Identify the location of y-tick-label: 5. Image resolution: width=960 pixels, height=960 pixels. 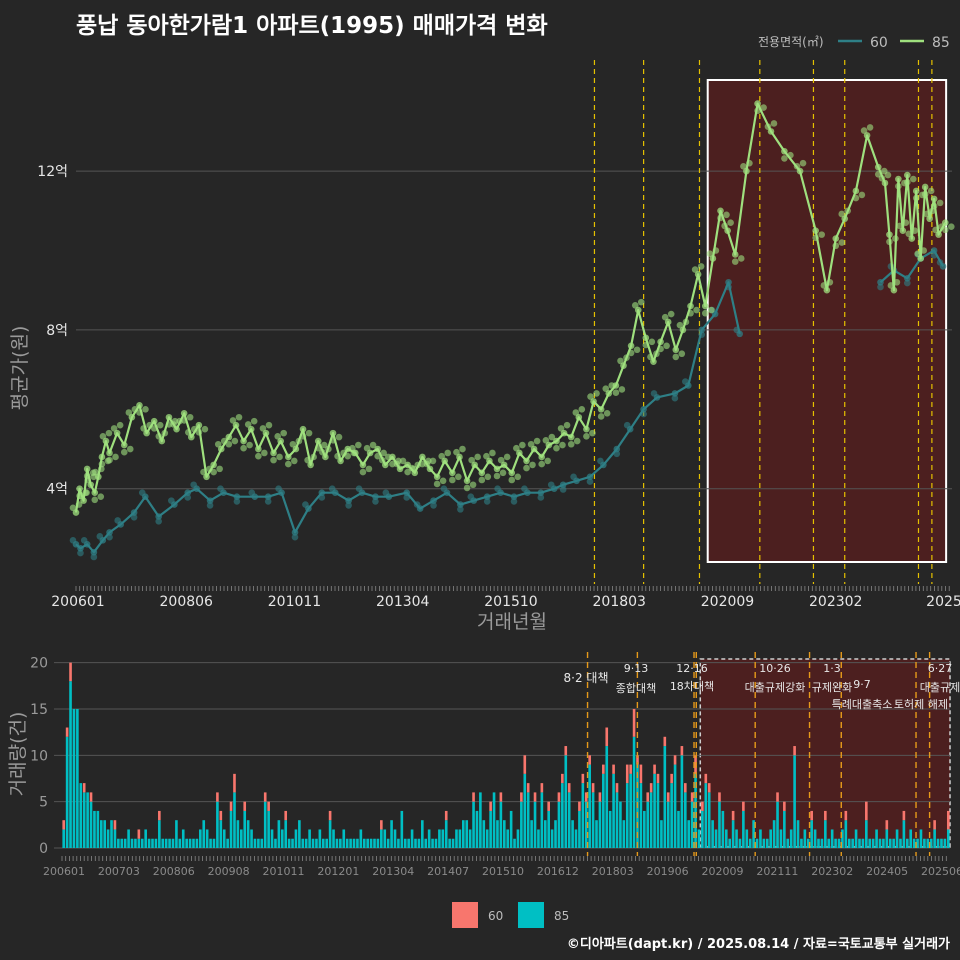
(43, 803).